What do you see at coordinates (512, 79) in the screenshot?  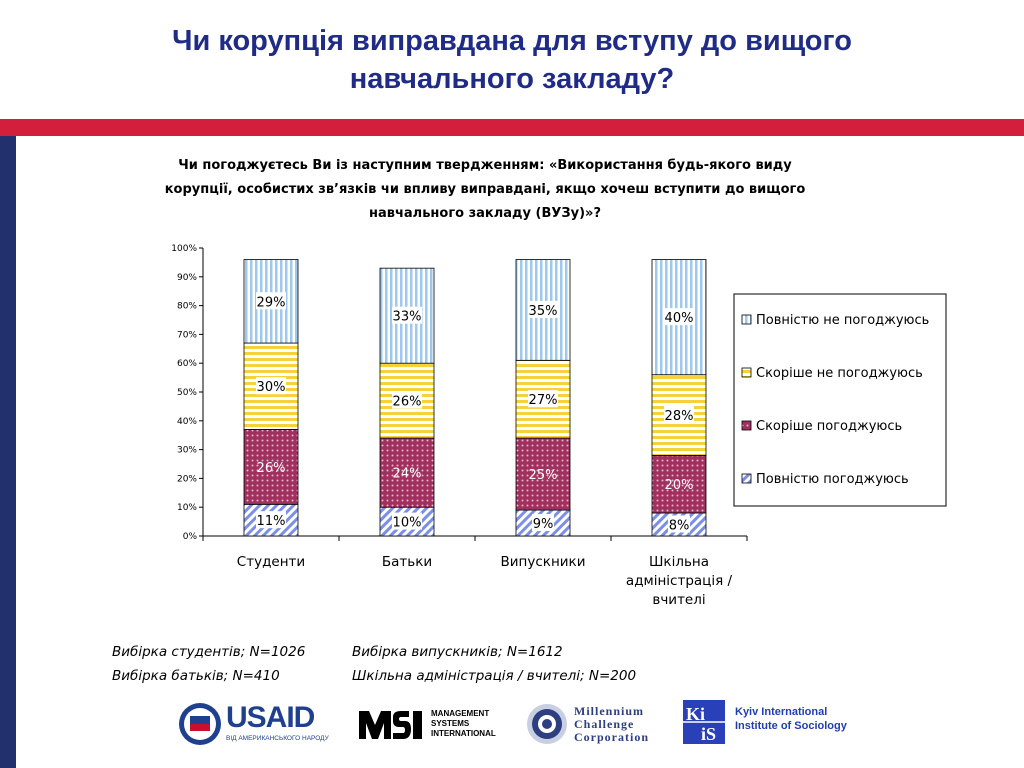 I see `page-title-line-2: навчального закладу?` at bounding box center [512, 79].